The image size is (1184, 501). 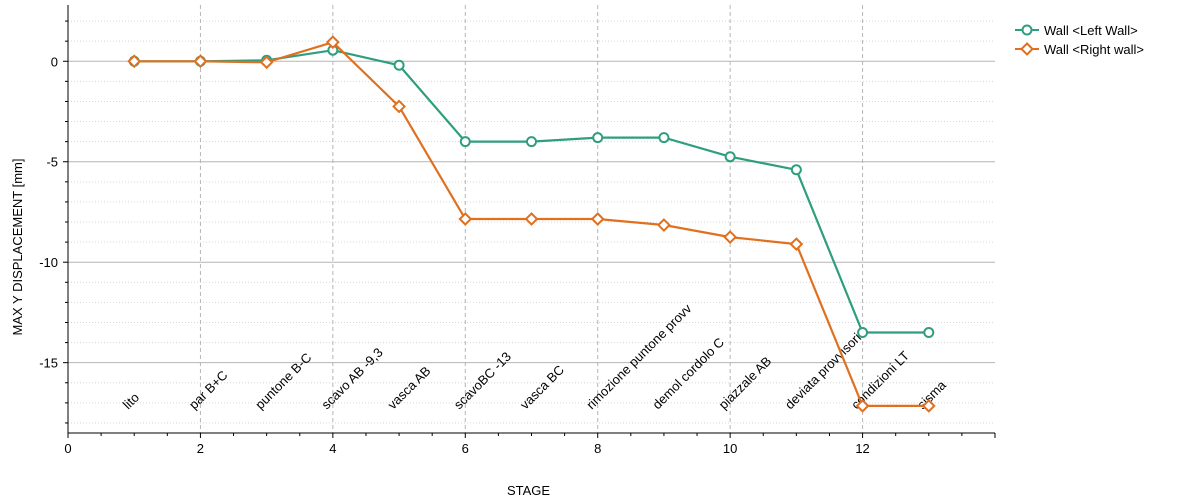 I want to click on stage-label: lito, so click(x=131, y=401).